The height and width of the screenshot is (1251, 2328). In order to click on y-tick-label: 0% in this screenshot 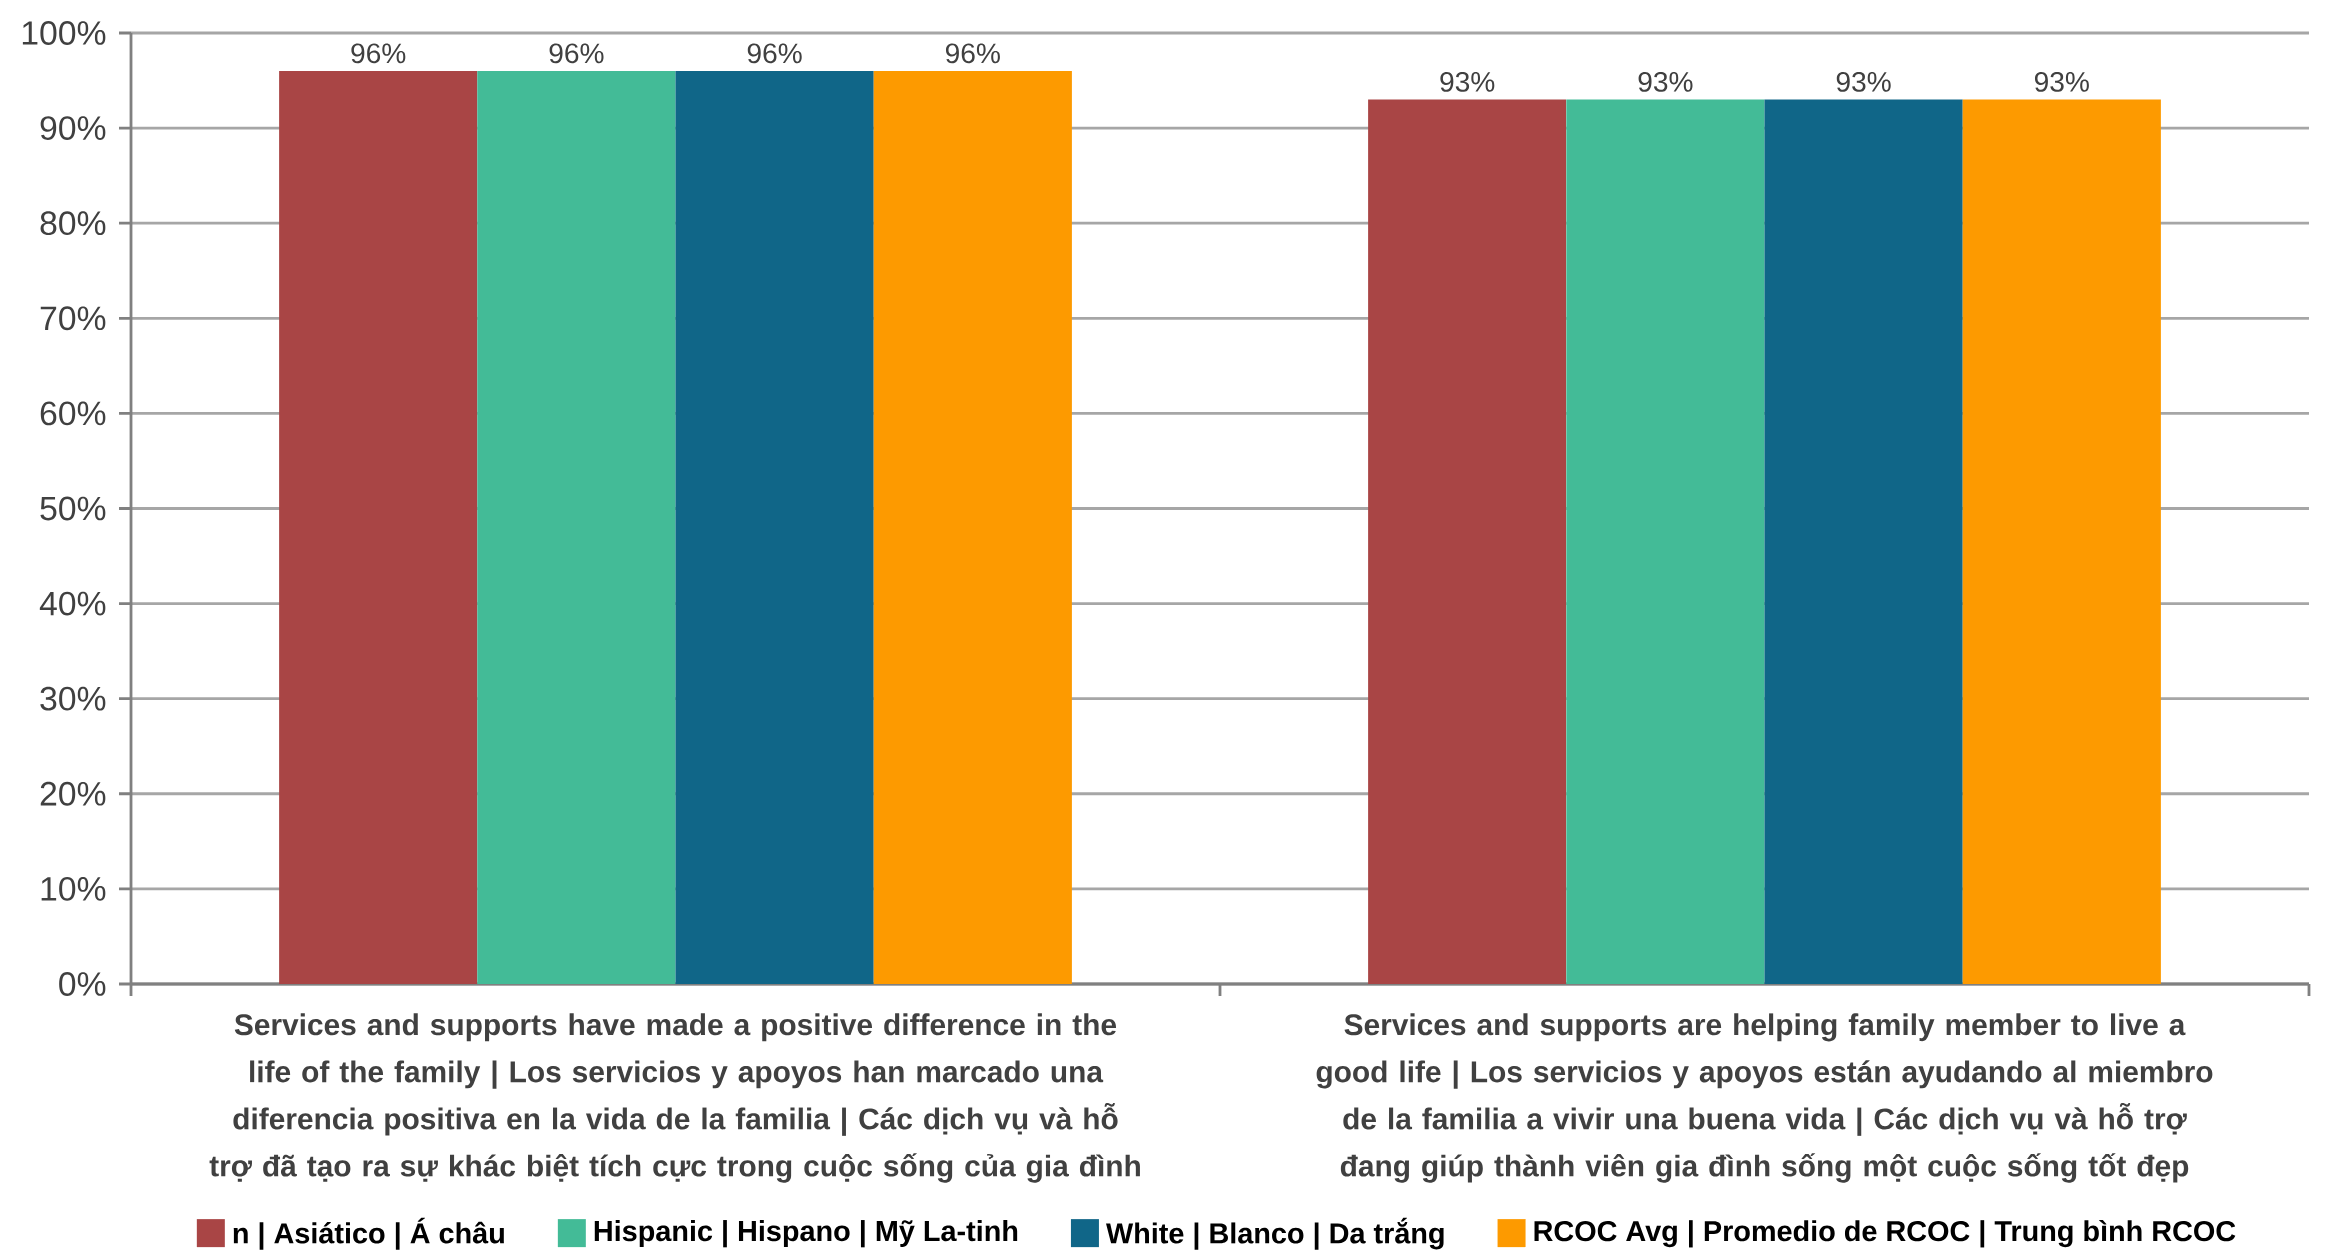, I will do `click(82, 984)`.